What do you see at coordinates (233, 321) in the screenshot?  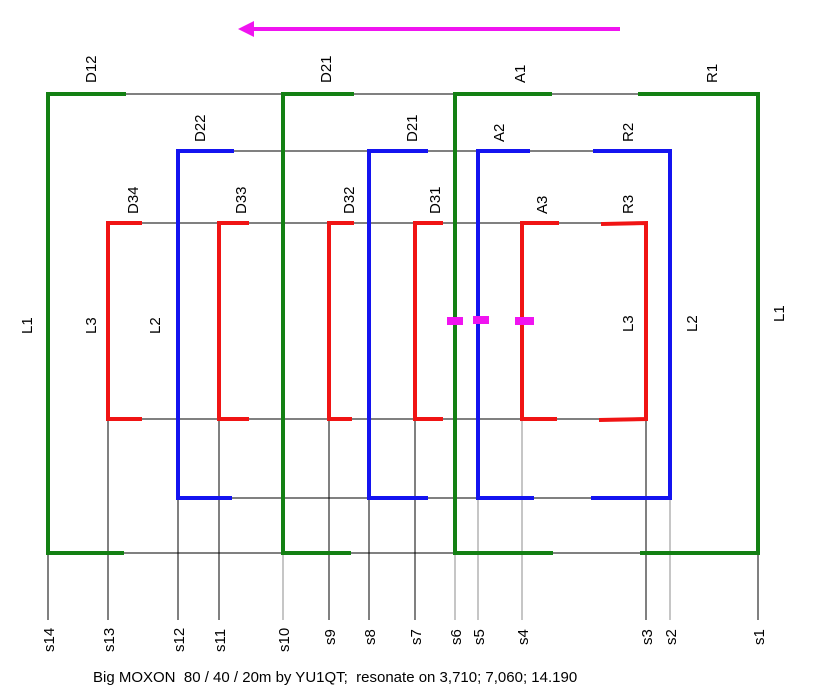 I see `element-d33-red` at bounding box center [233, 321].